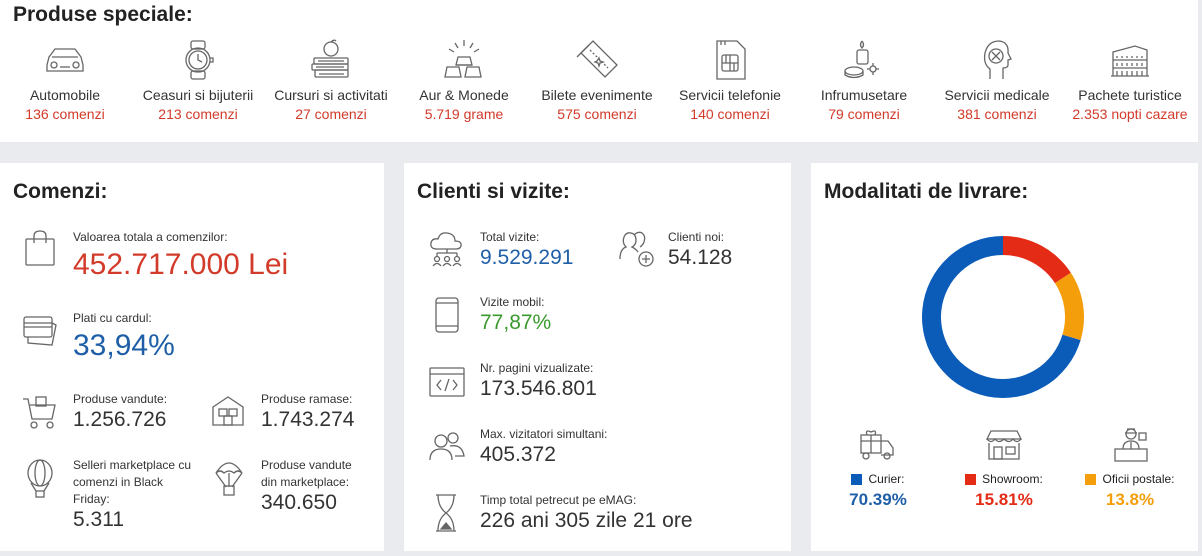  What do you see at coordinates (1138, 479) in the screenshot?
I see `legend-label: Oficii postale:` at bounding box center [1138, 479].